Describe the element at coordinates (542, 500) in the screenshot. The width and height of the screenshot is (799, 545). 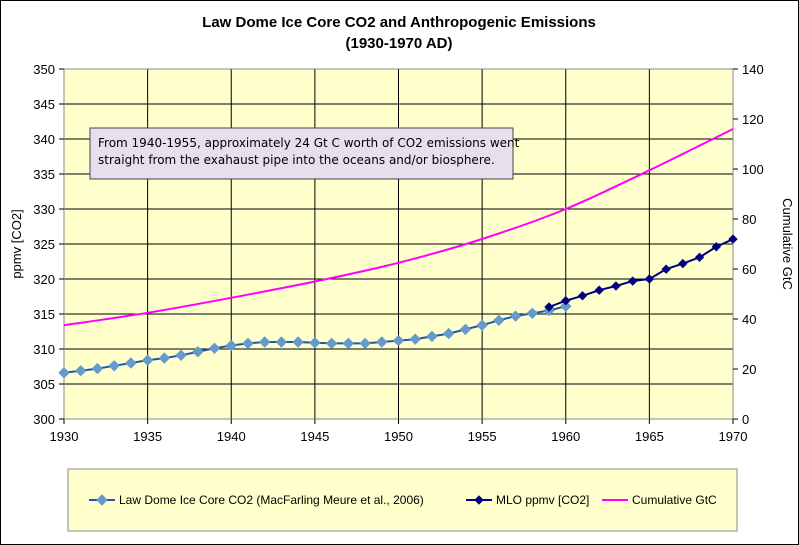
I see `legend-label-series-mlo: MLO ppmv [CO2]` at that location.